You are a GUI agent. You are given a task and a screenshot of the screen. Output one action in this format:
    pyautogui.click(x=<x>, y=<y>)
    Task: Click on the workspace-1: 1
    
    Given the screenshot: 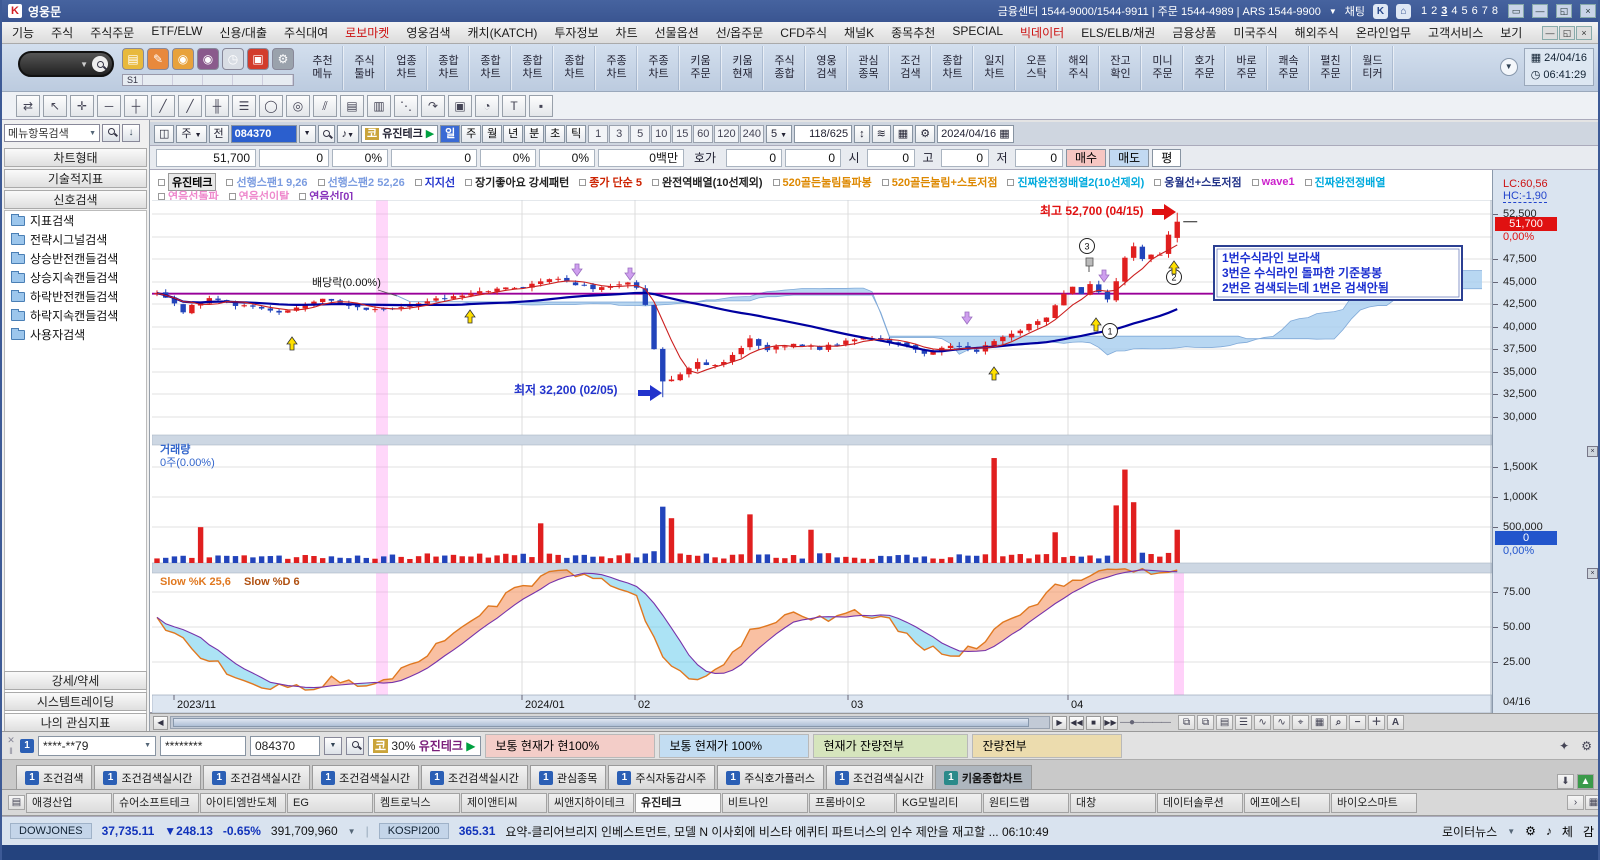 What is the action you would take?
    pyautogui.click(x=1424, y=11)
    